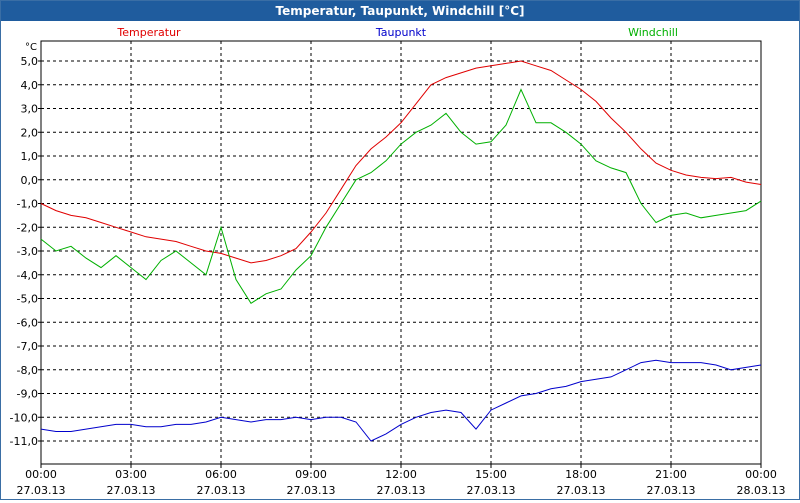 The image size is (800, 503). Describe the element at coordinates (27, 370) in the screenshot. I see `y-tick-label: -8,0` at that location.